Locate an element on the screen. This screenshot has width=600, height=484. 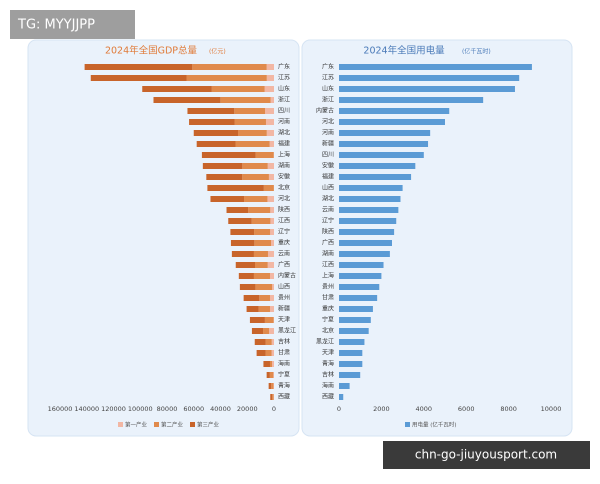
category-label: 西藏 is located at coordinates (284, 397).